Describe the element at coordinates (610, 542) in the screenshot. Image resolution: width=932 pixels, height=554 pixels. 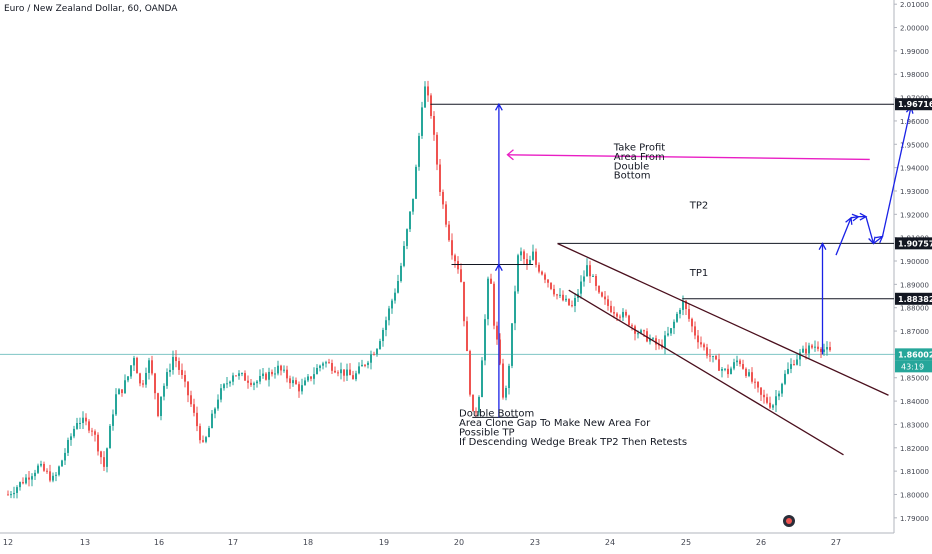
I see `x-tick-label: 24` at that location.